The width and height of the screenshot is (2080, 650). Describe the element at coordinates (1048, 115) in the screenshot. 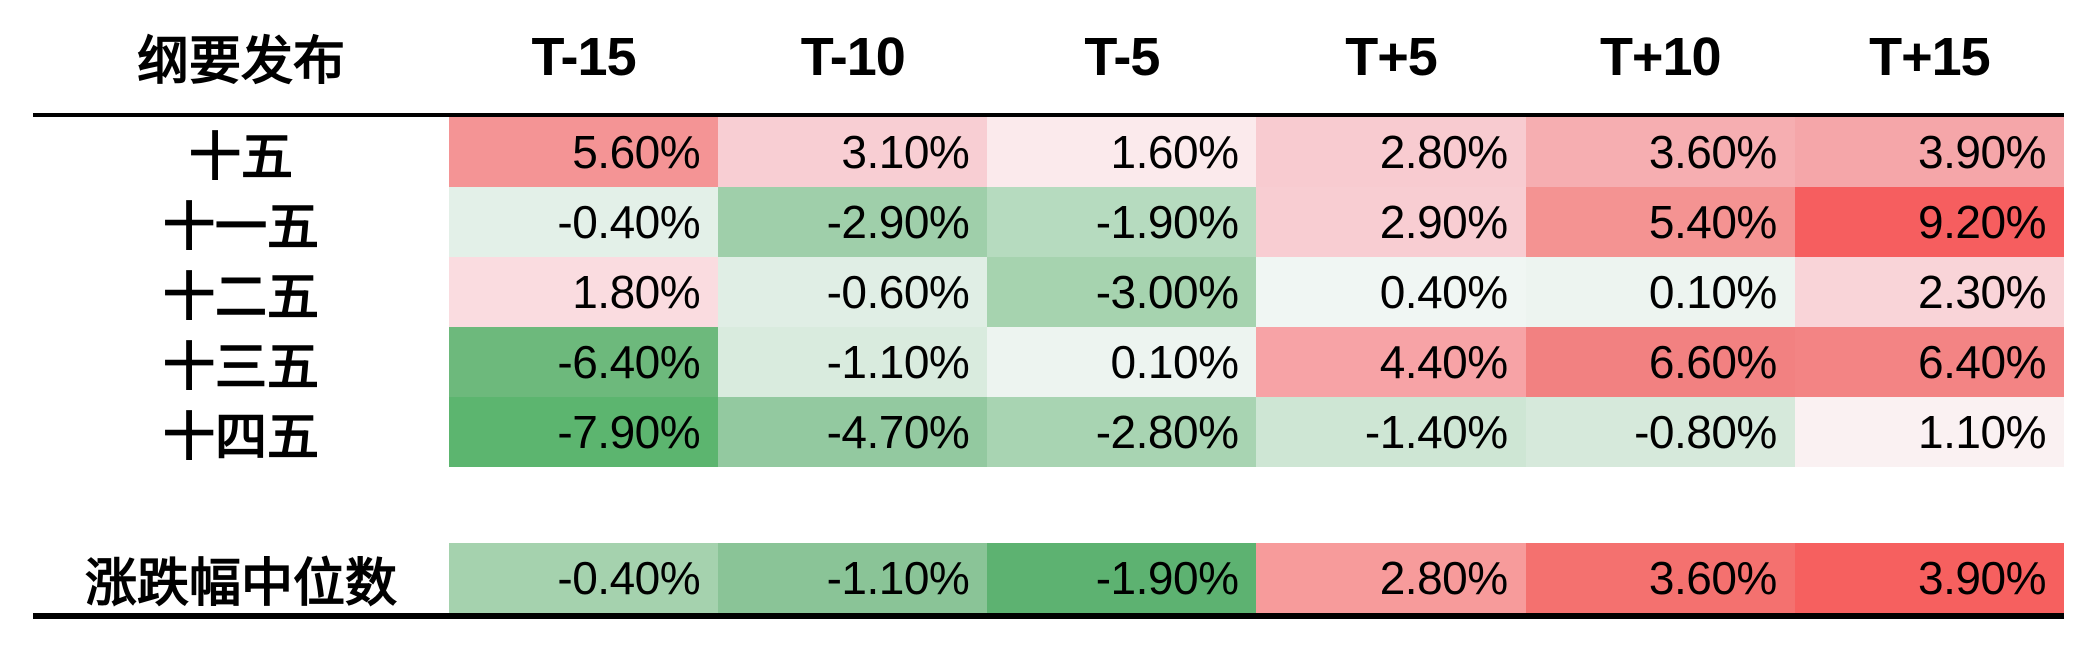

I see `header-divider` at that location.